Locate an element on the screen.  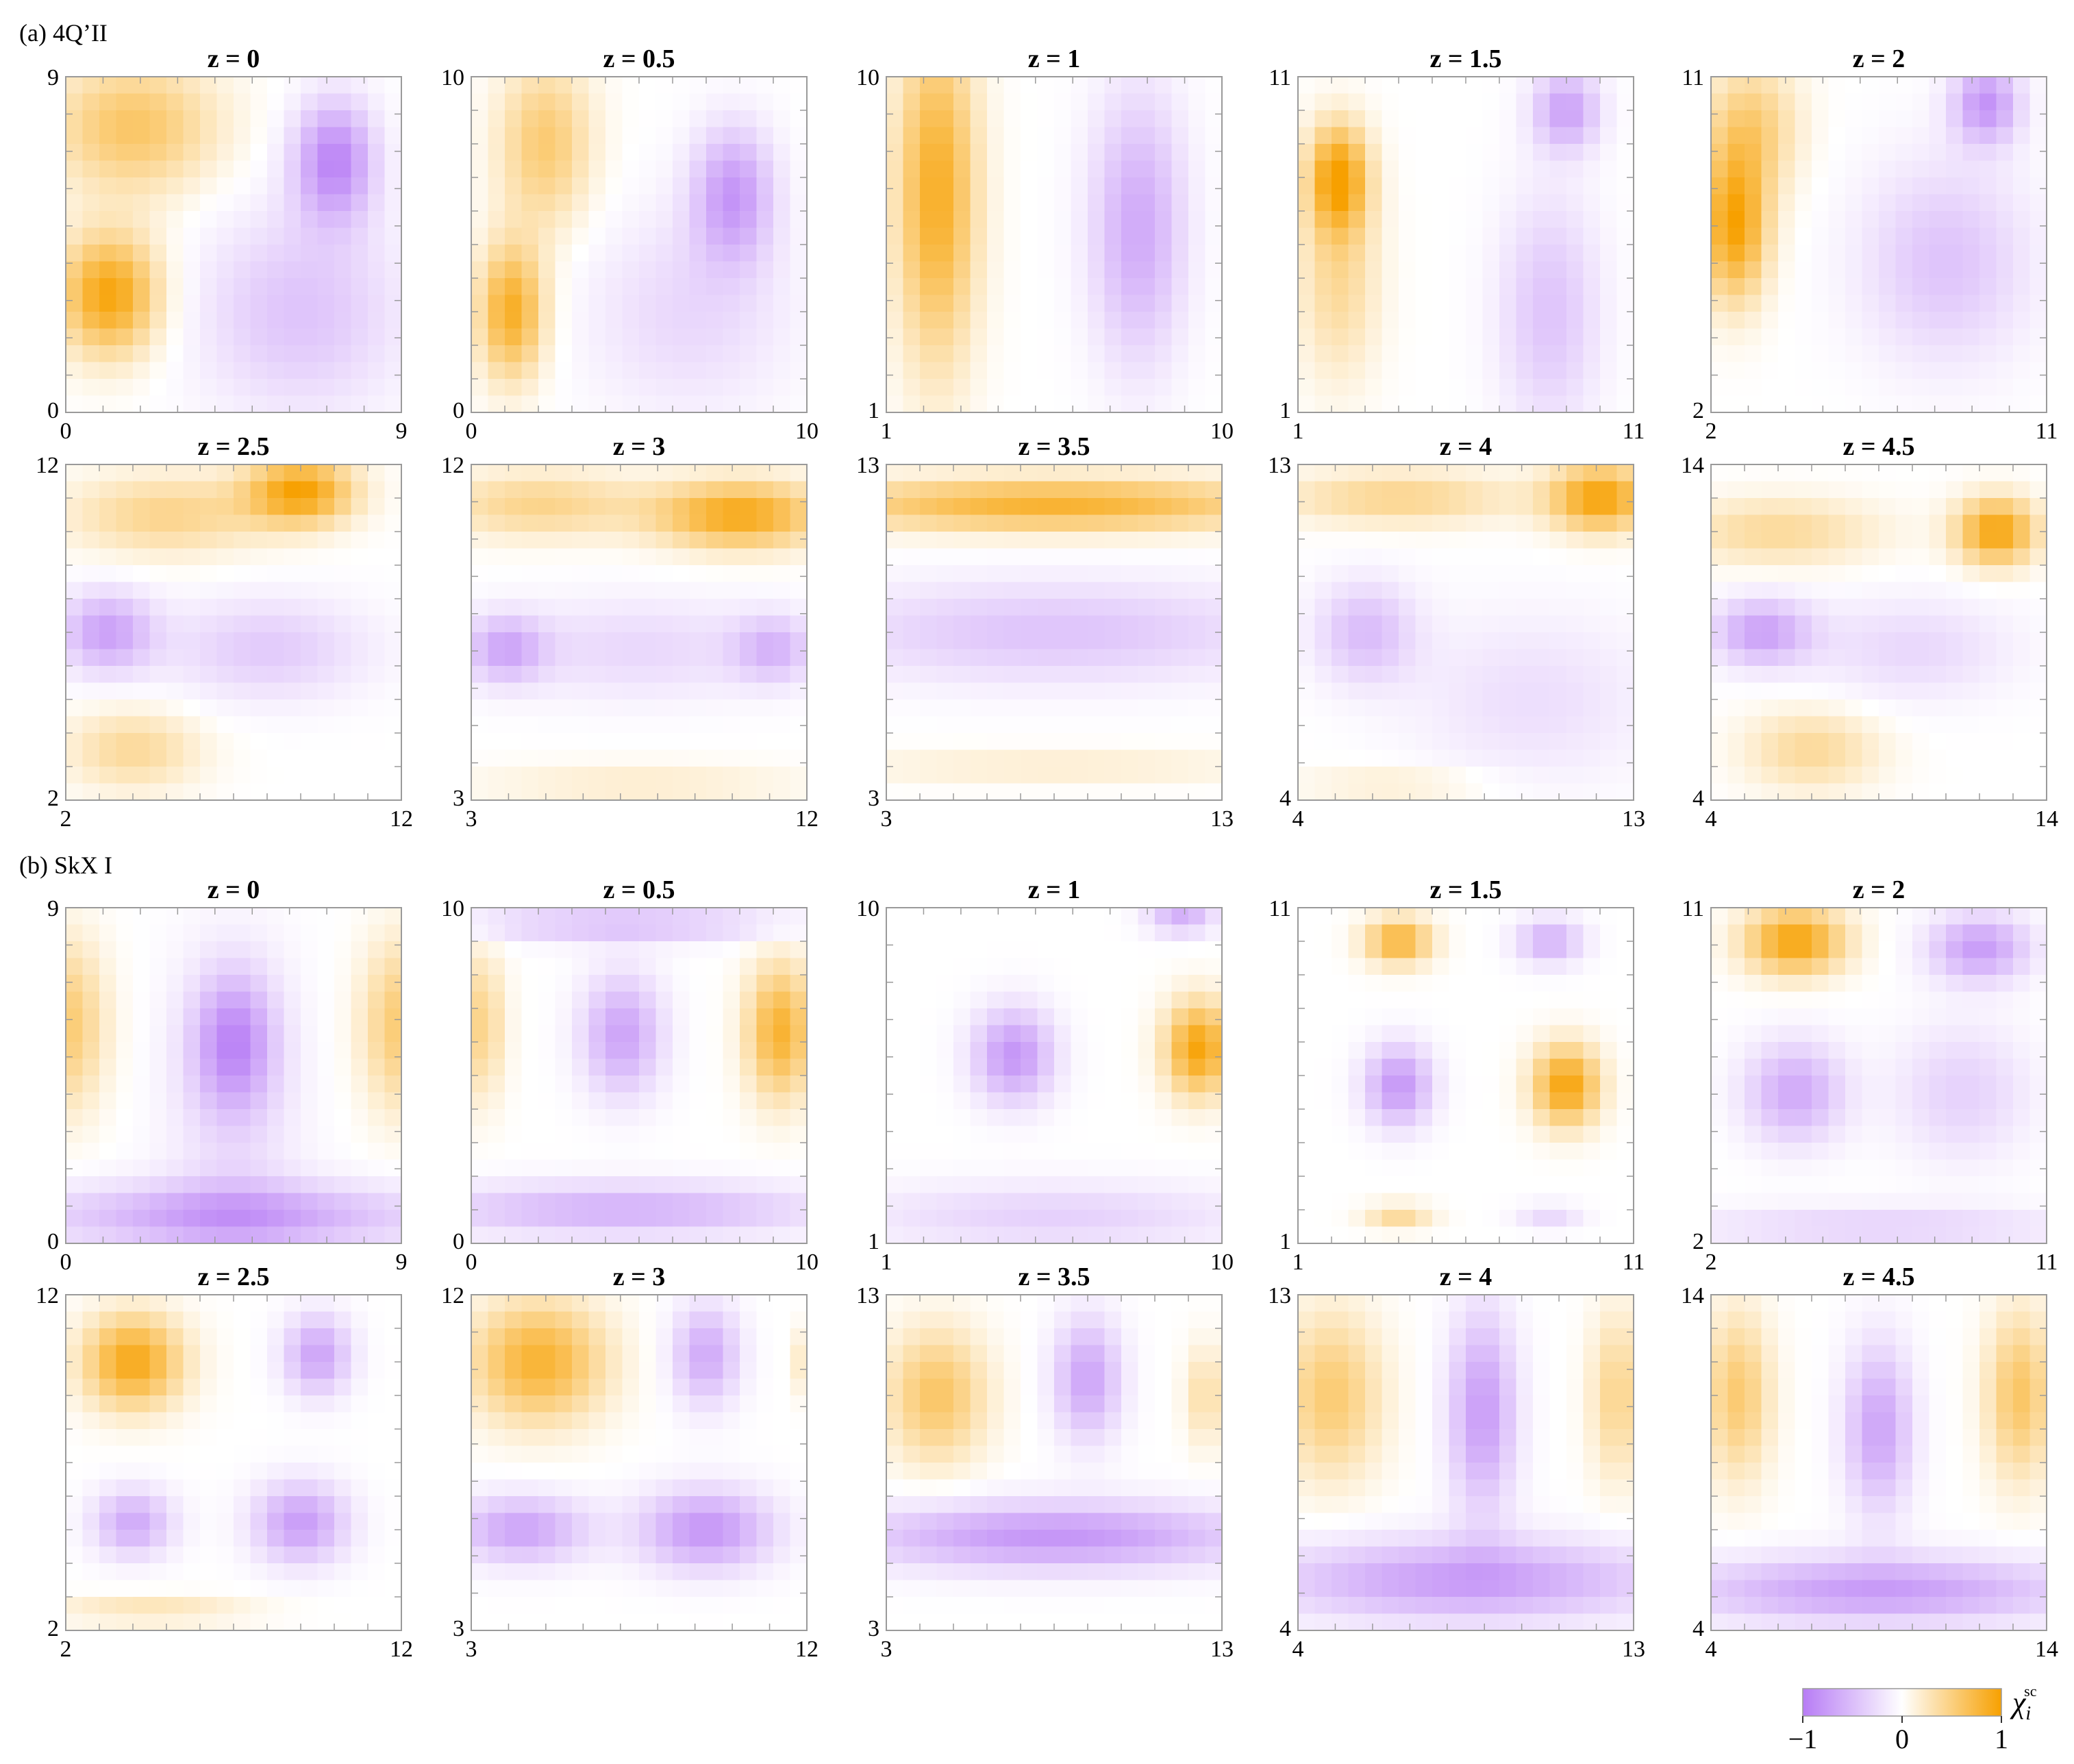
y-tick-label: 9 is located at coordinates (53, 77).